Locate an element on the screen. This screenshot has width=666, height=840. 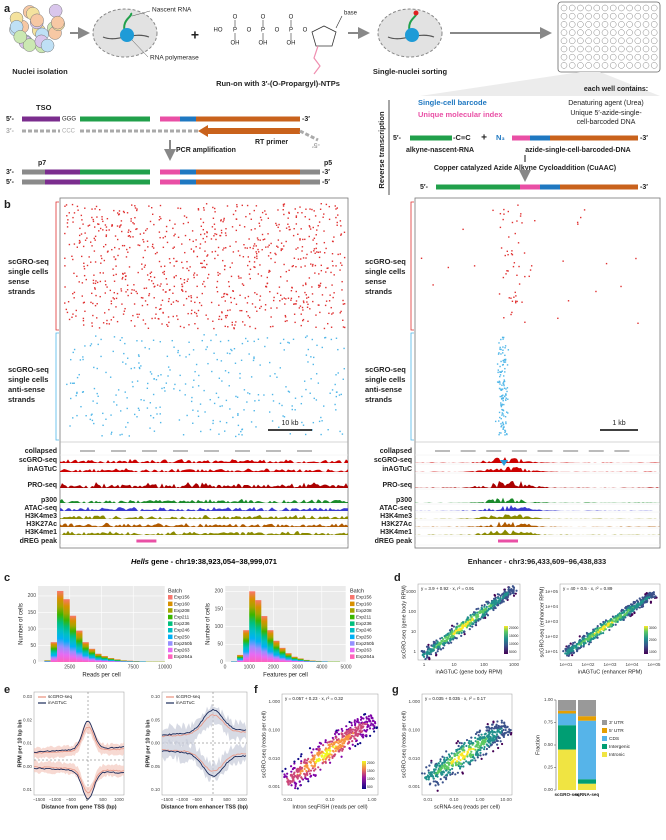
x-tick-label: −1000 is located at coordinates (55, 799).